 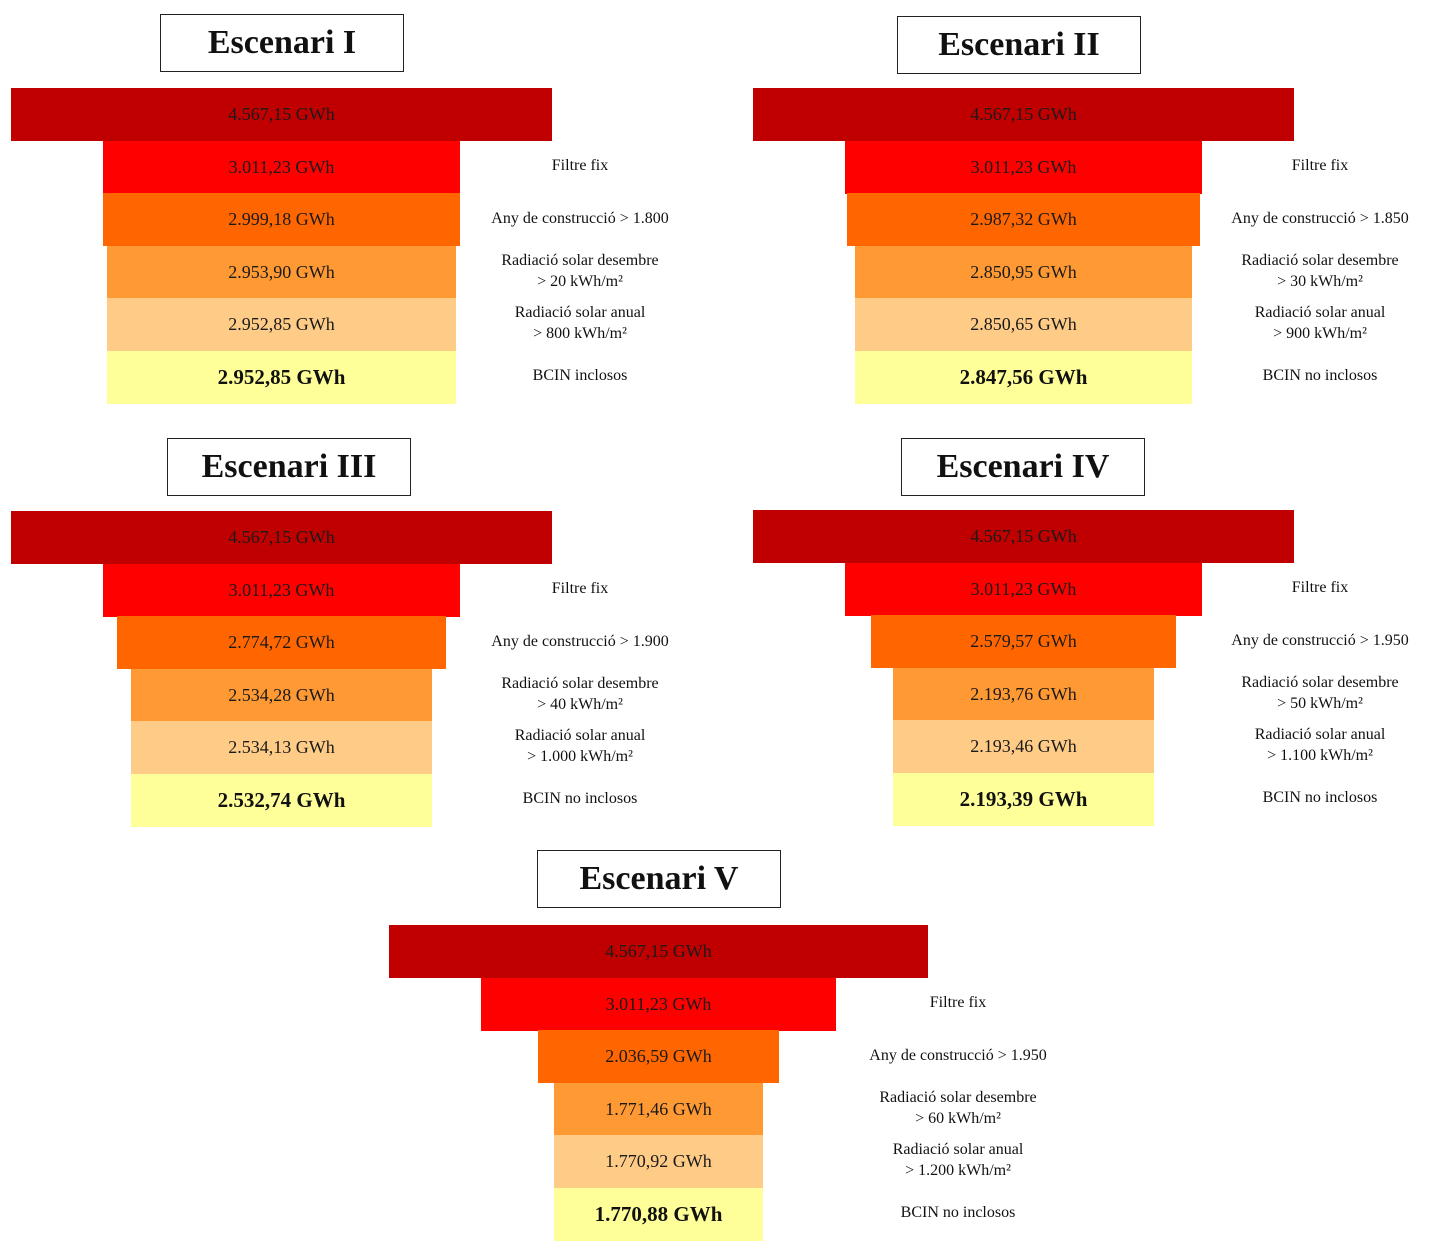 I want to click on funnel-bar: 2.193,76 GWh, so click(x=1023, y=694).